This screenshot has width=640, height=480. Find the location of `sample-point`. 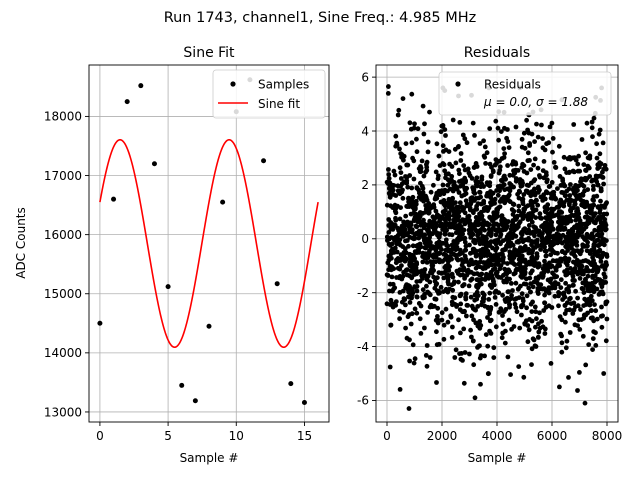

sample-point is located at coordinates (277, 284).